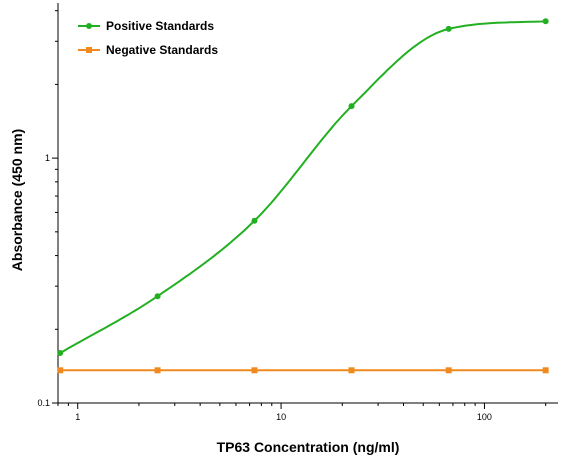 This screenshot has width=575, height=463. I want to click on y-tick-label: 0.1, so click(43, 403).